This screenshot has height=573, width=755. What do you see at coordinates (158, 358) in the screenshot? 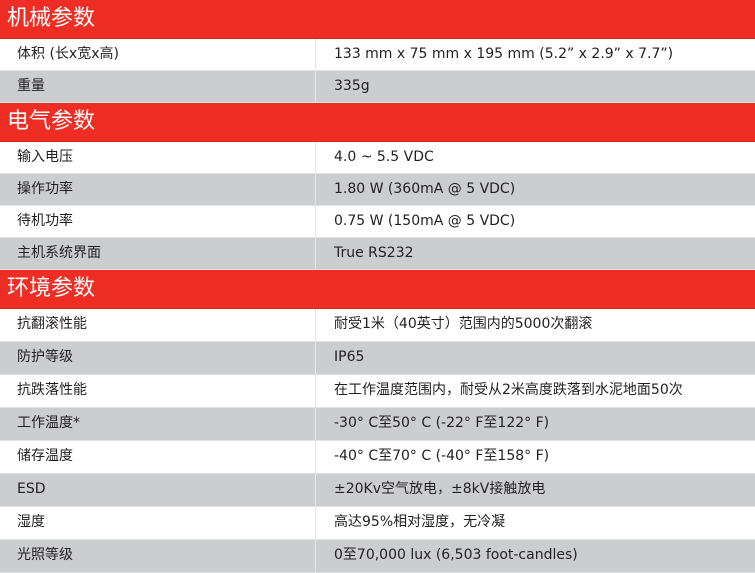
I see `spec-label: 防护等级` at bounding box center [158, 358].